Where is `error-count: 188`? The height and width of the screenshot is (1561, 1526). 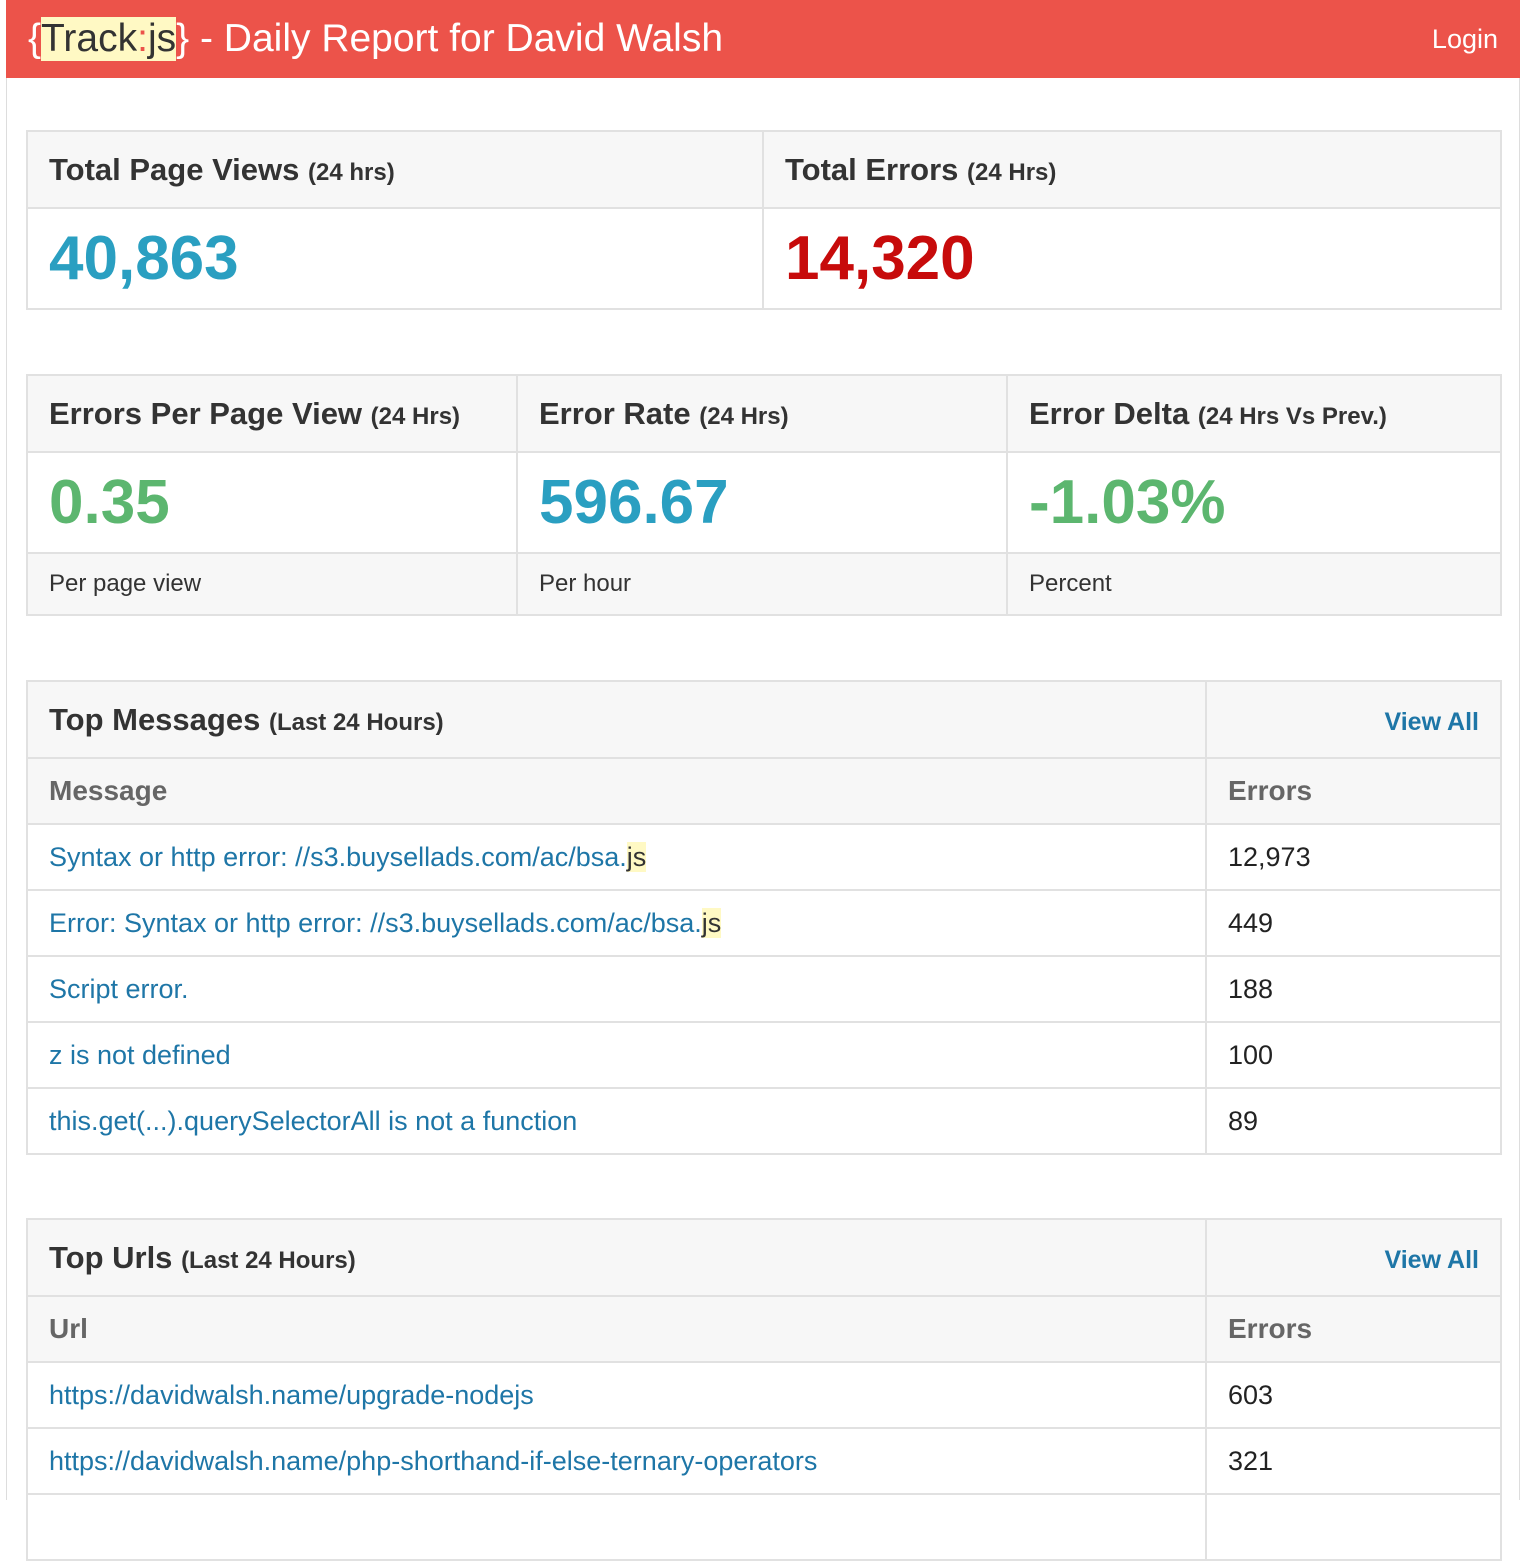 error-count: 188 is located at coordinates (1353, 989).